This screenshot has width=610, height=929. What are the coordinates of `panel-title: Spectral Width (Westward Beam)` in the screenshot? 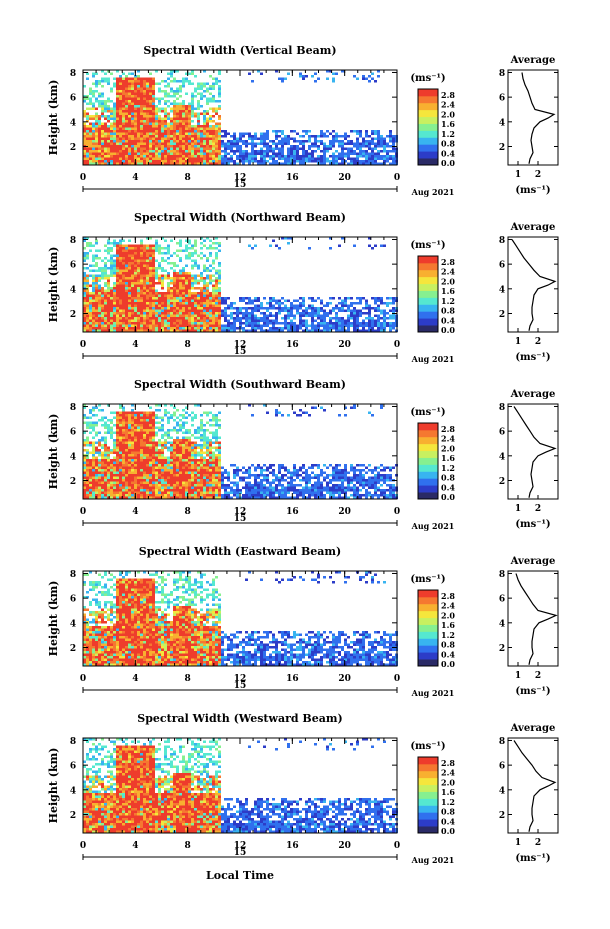 It's located at (239, 718).